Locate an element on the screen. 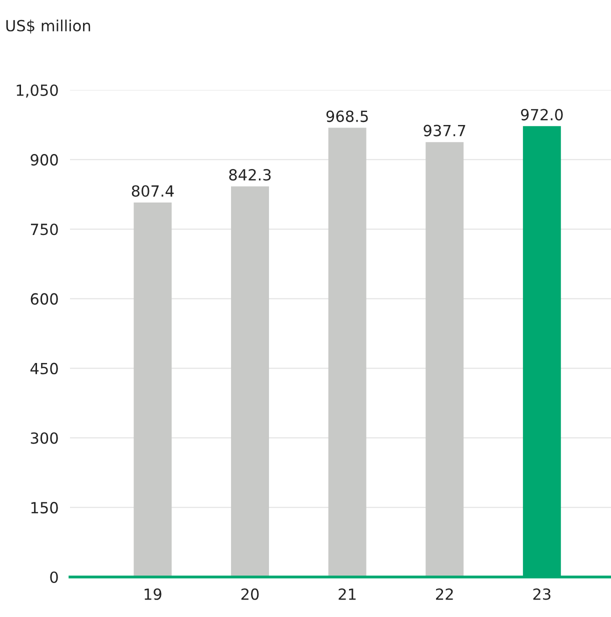 Image resolution: width=611 pixels, height=617 pixels. data-label: 972.0 is located at coordinates (542, 114).